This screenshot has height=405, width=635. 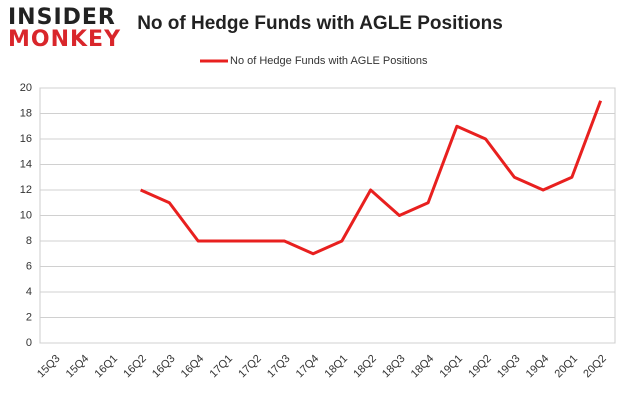 I want to click on x-tick-label: 16Q2, so click(x=135, y=367).